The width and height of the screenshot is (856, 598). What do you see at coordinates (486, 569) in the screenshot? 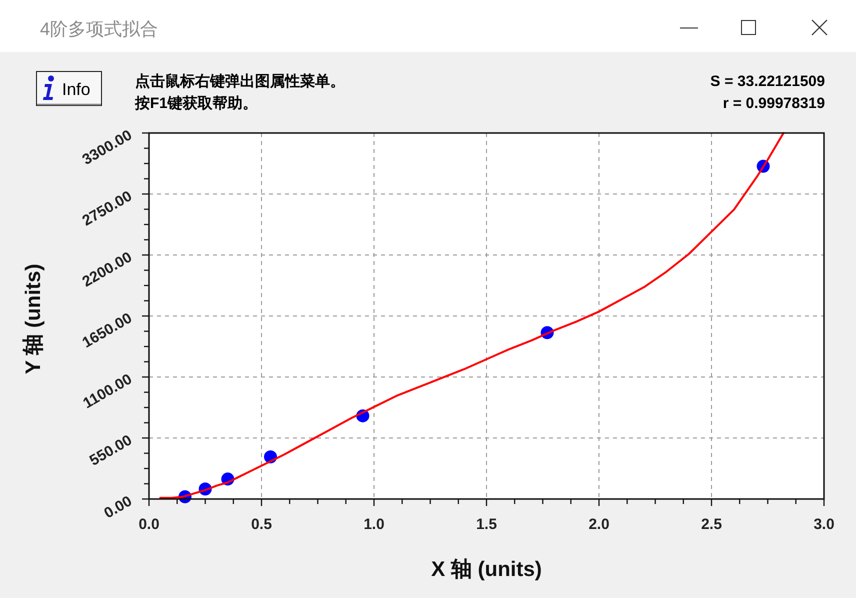
I see `xlabel: X 轴 (units)` at bounding box center [486, 569].